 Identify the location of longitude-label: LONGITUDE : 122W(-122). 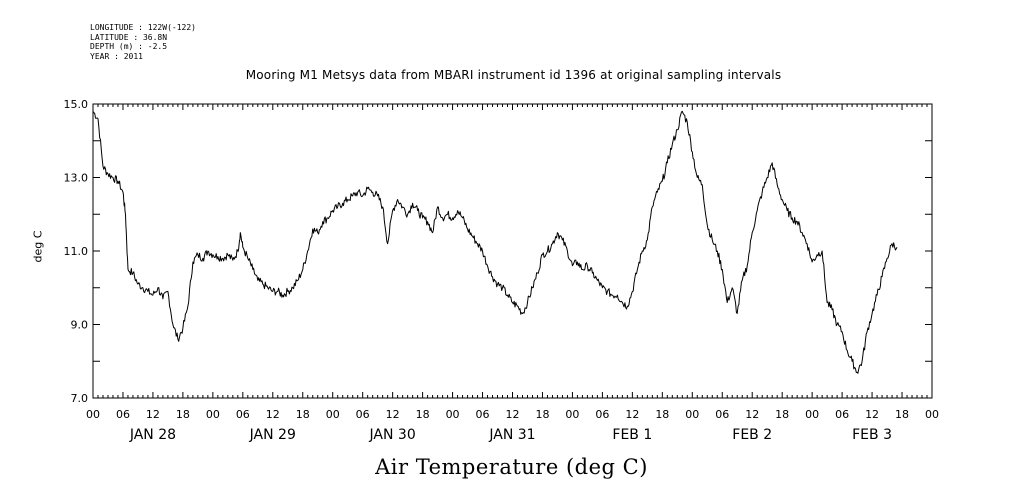
(143, 27).